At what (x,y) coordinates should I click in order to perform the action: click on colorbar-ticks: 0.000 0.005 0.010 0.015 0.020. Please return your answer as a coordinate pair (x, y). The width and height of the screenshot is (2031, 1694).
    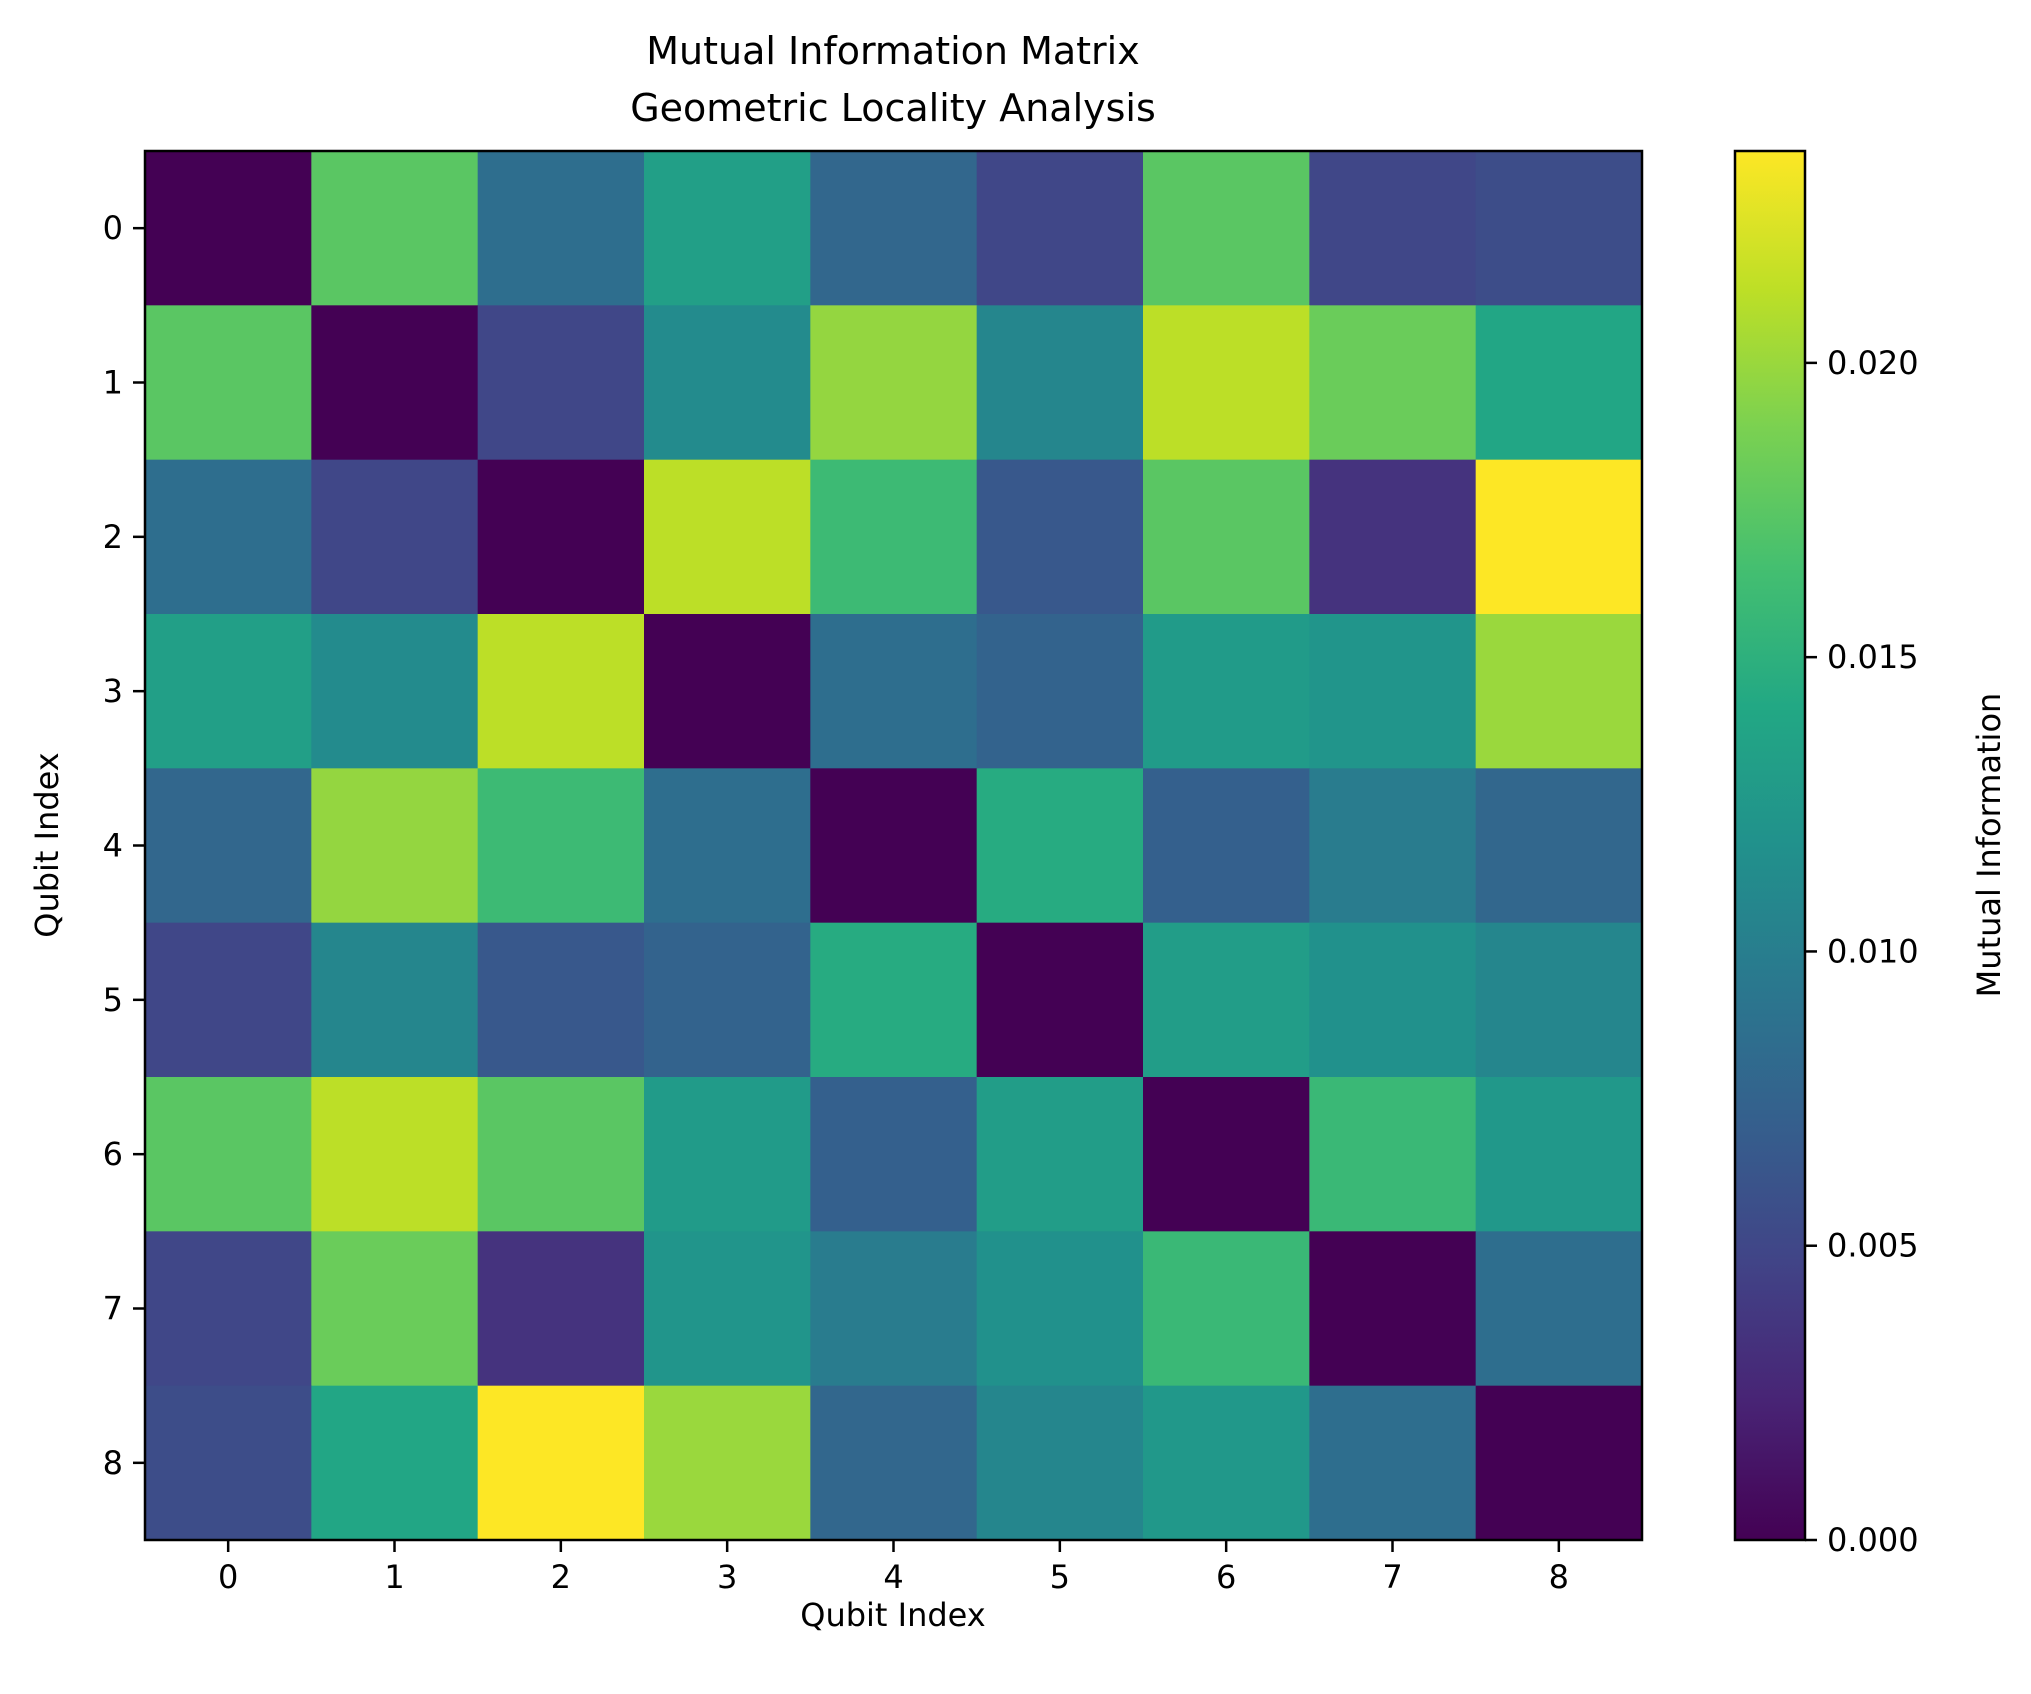
    Looking at the image, I should click on (1862, 951).